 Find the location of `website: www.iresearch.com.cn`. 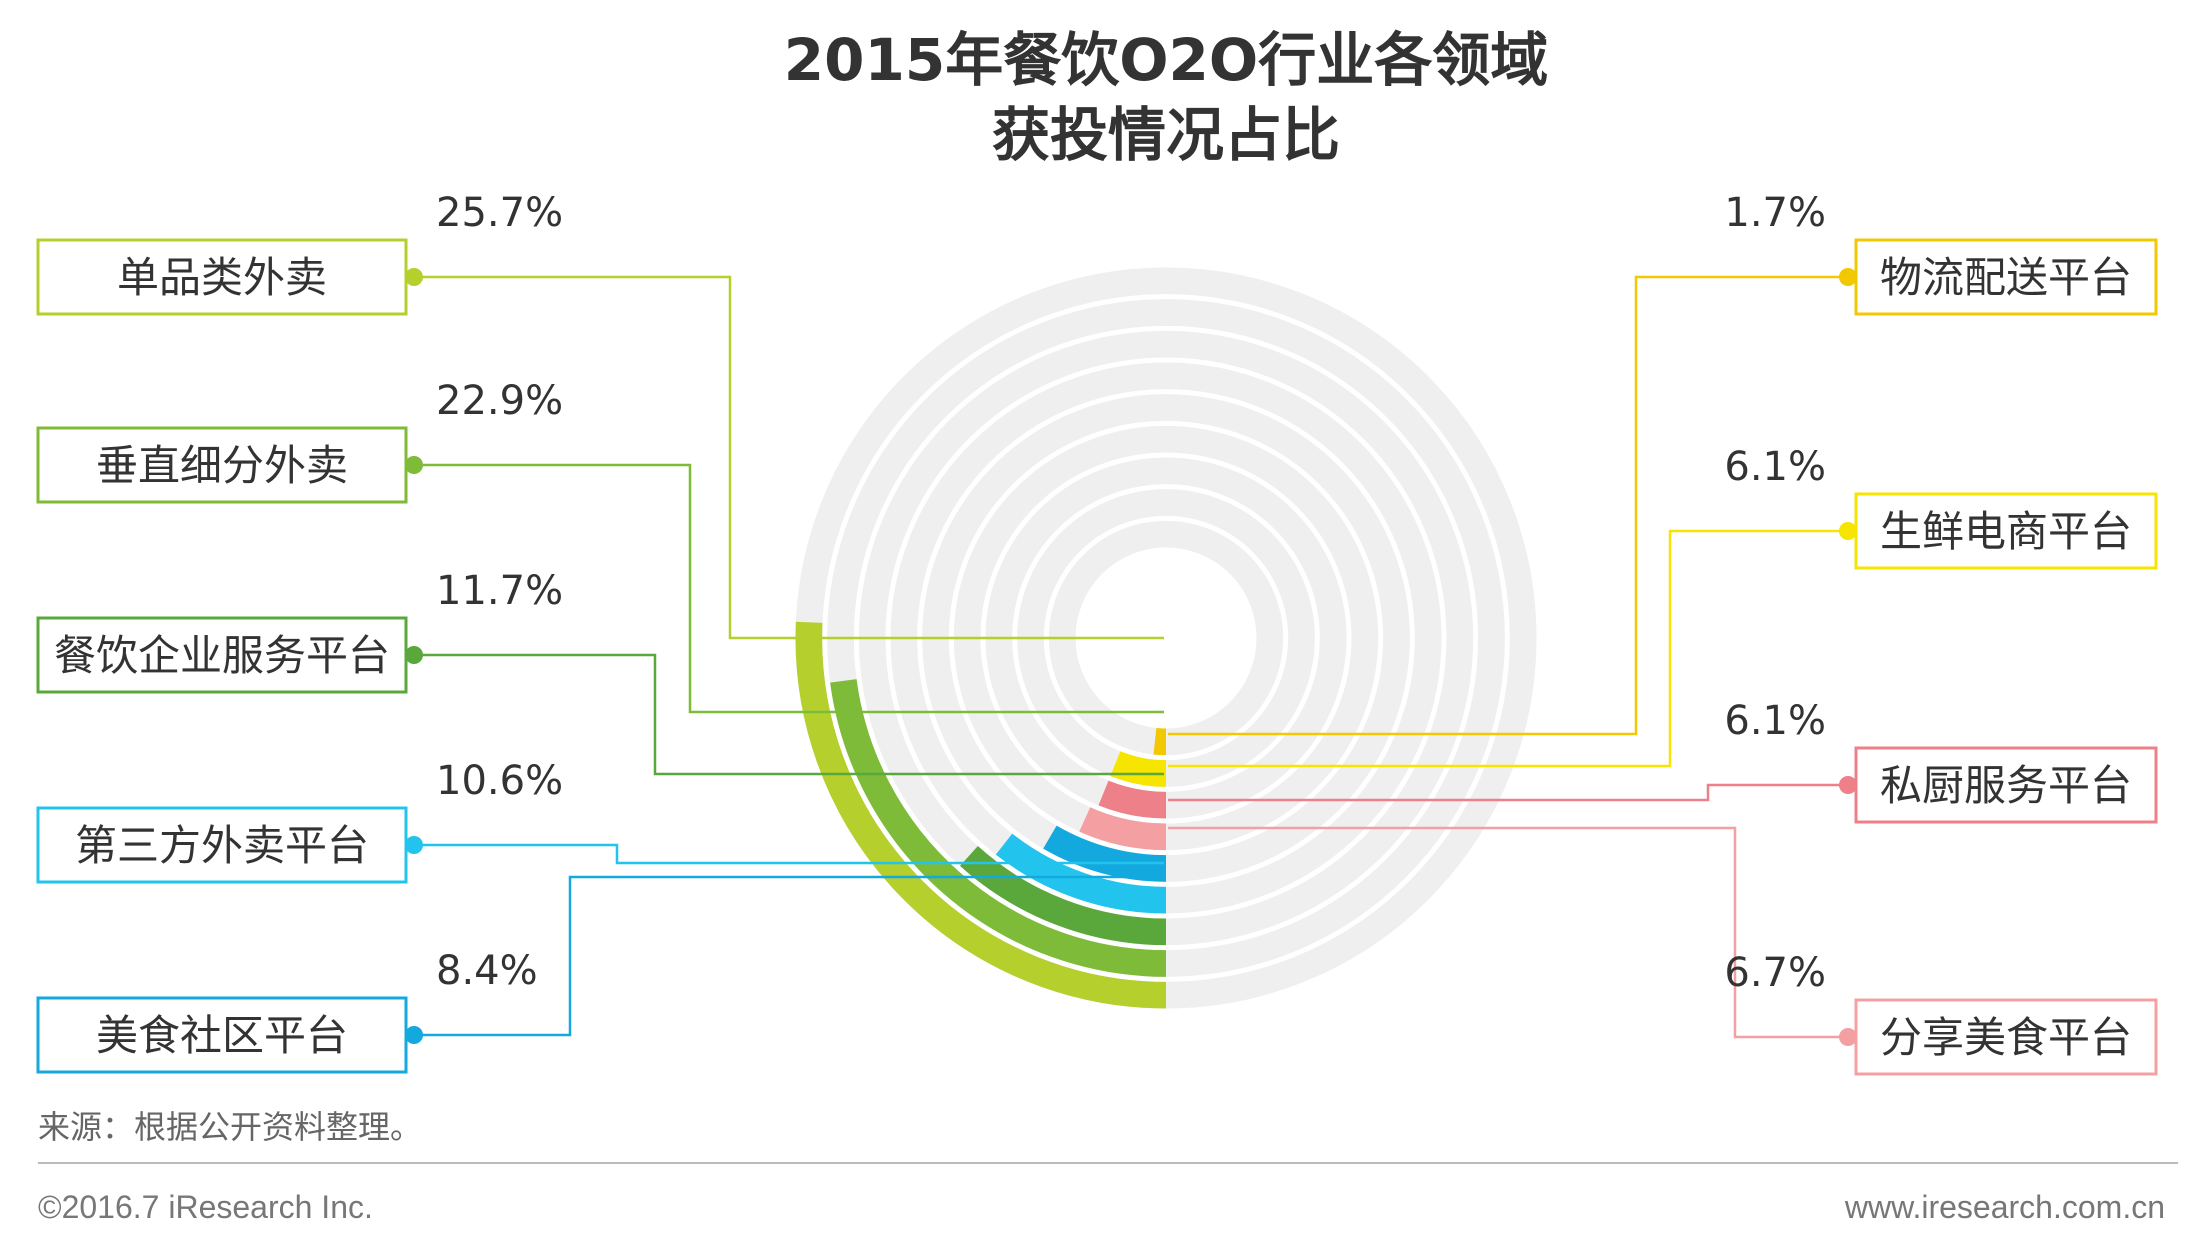

website: www.iresearch.com.cn is located at coordinates (2004, 1207).